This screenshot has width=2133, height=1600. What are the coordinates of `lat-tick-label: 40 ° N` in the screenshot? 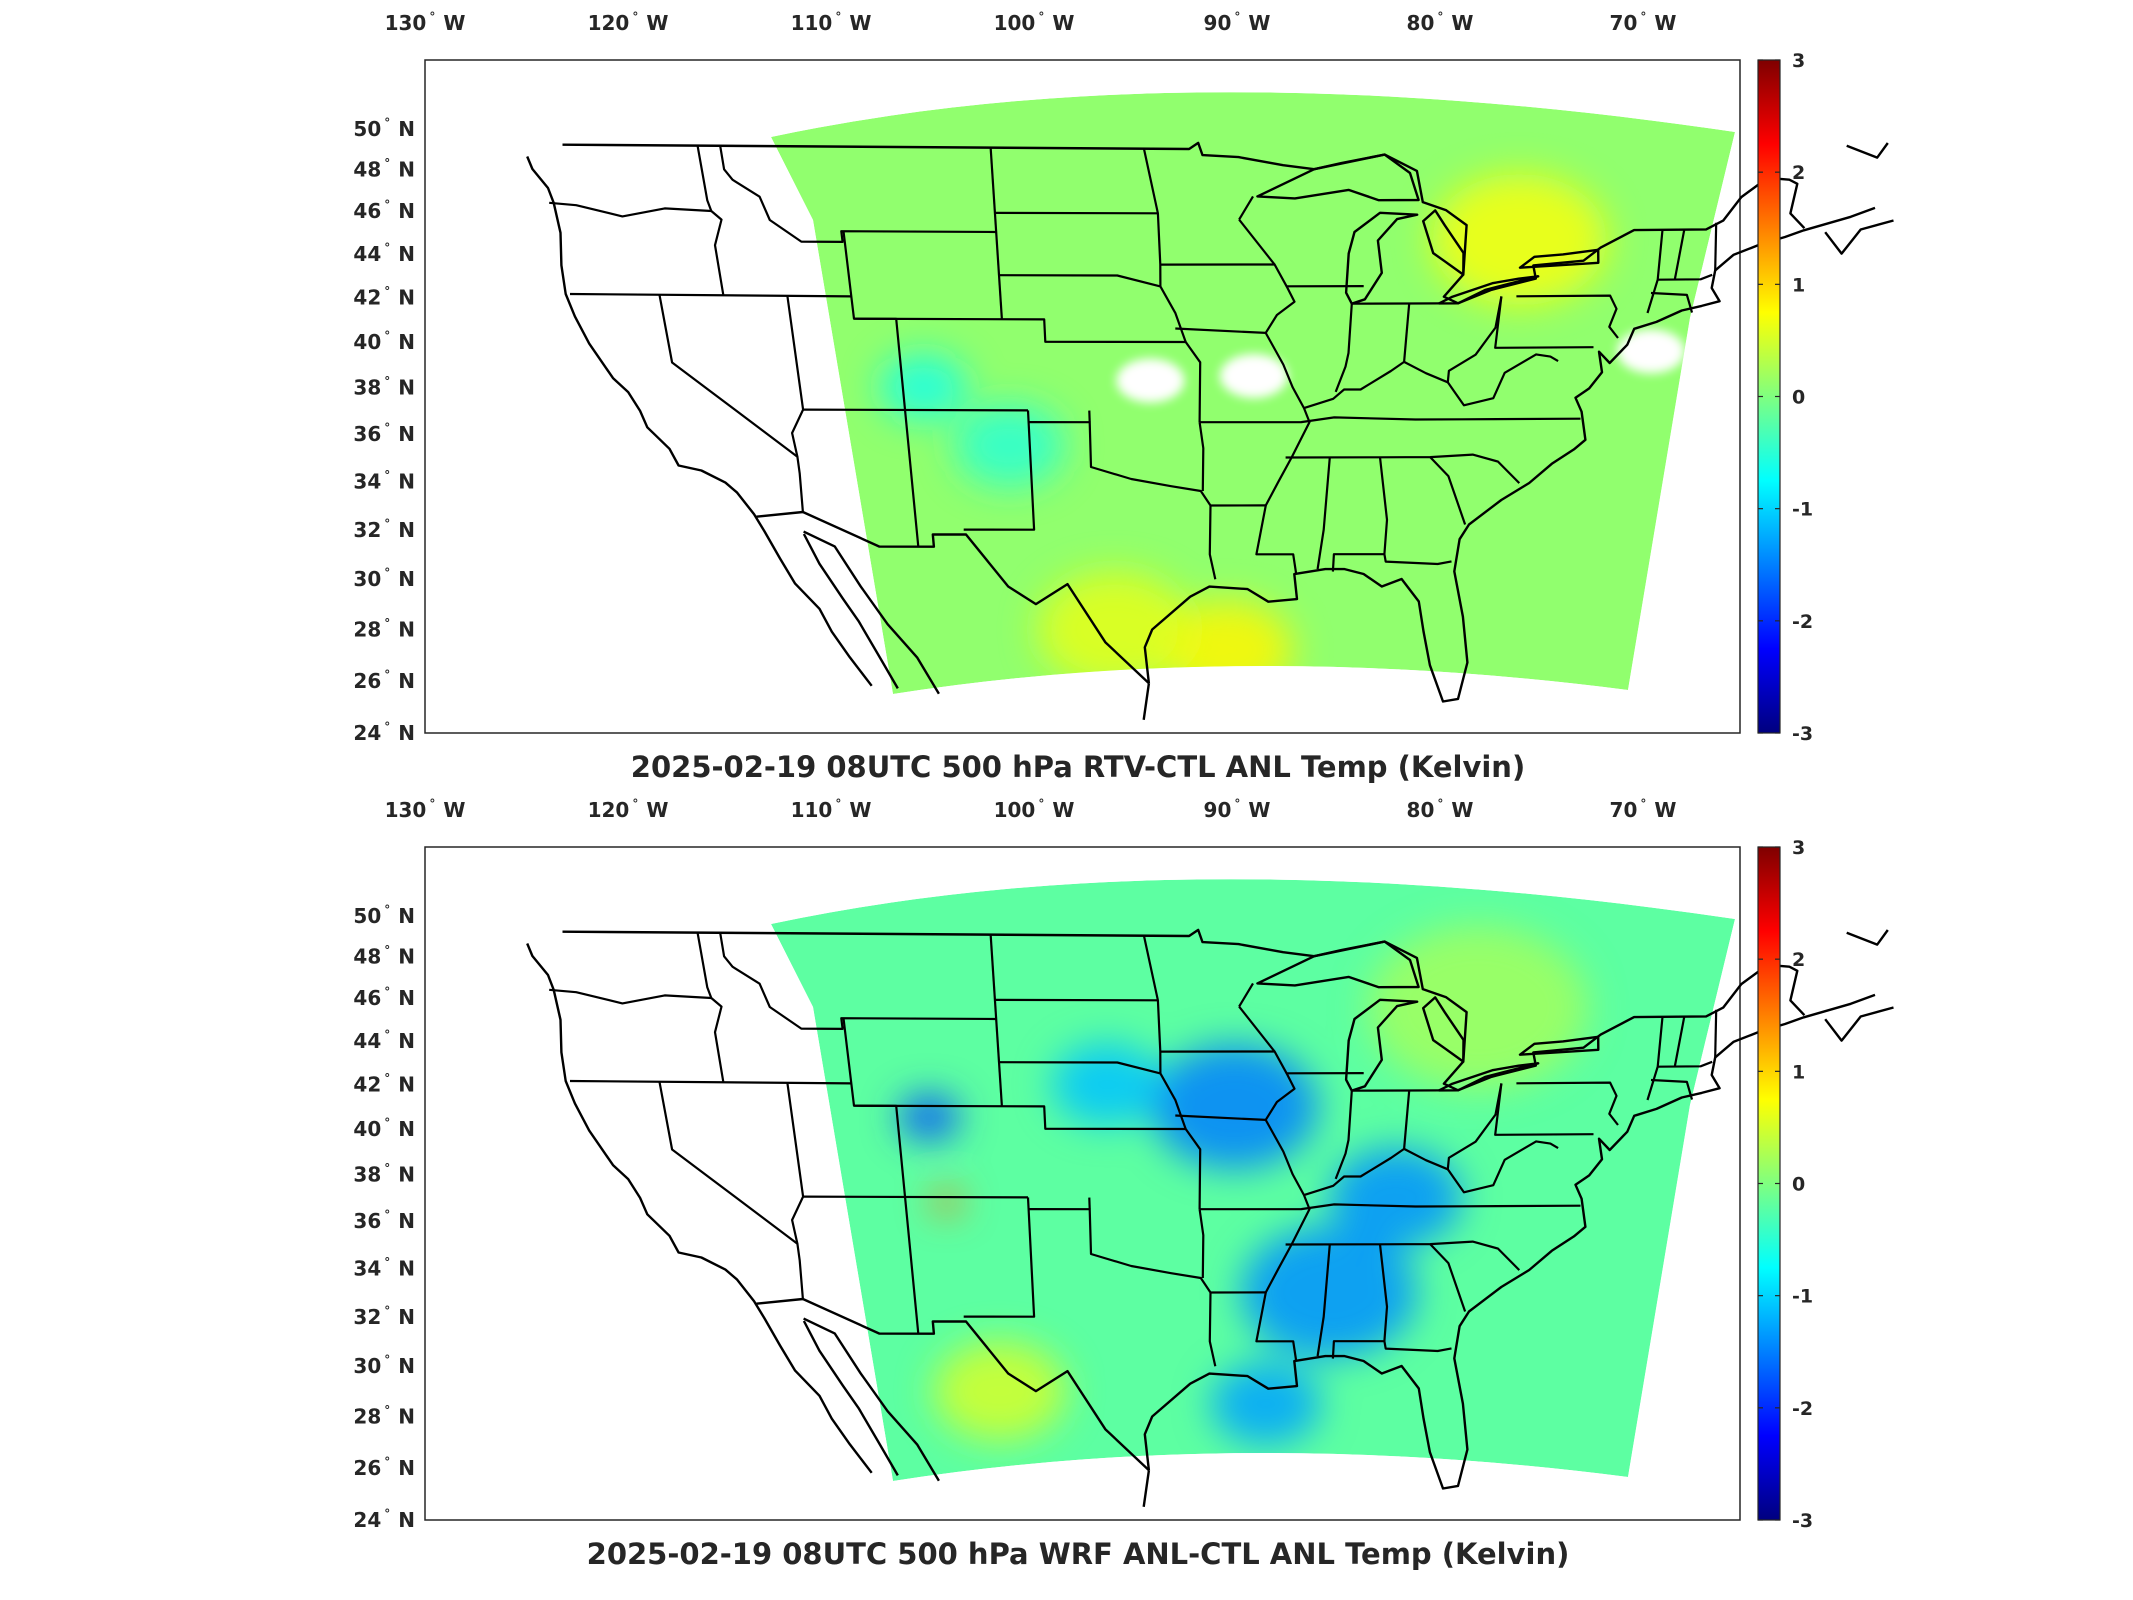 It's located at (384, 341).